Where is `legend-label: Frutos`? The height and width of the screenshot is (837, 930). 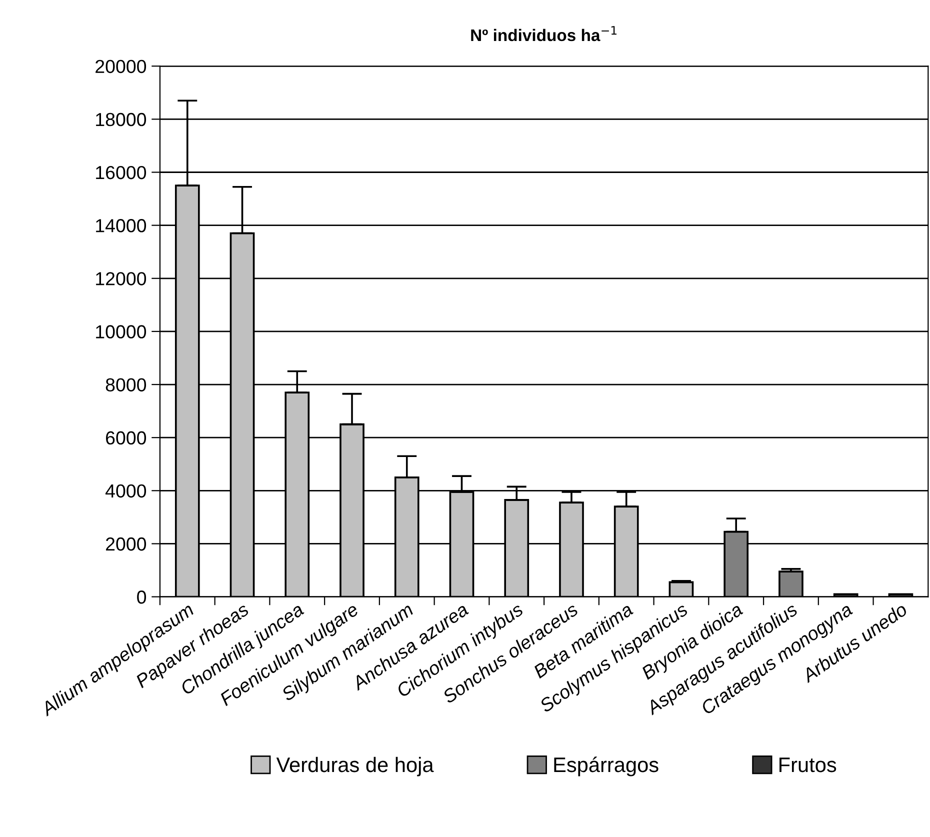 legend-label: Frutos is located at coordinates (808, 765).